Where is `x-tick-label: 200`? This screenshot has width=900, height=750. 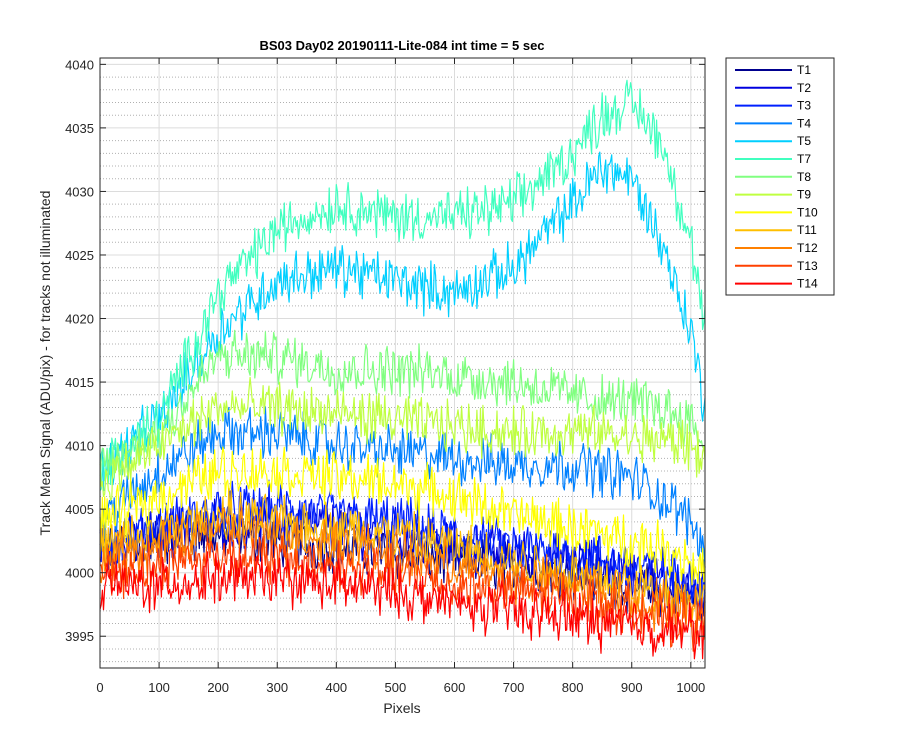 x-tick-label: 200 is located at coordinates (218, 687).